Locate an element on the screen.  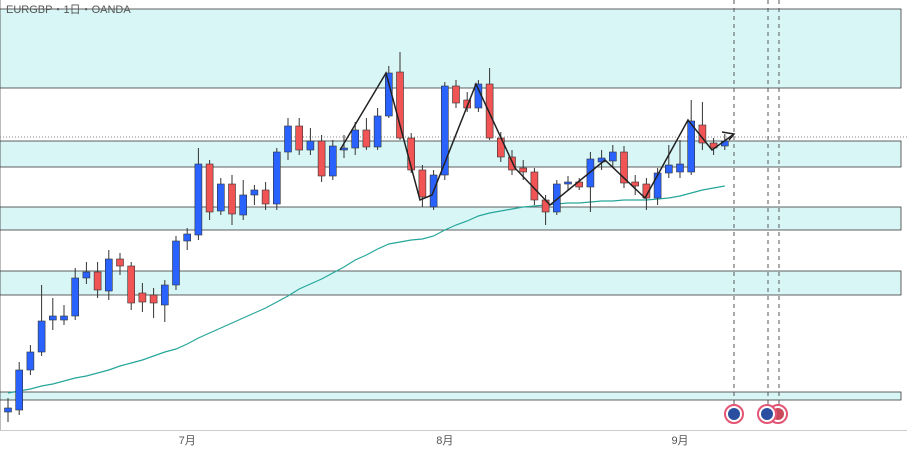
chart-title: EURGBP・1日・OANDA is located at coordinates (68, 10).